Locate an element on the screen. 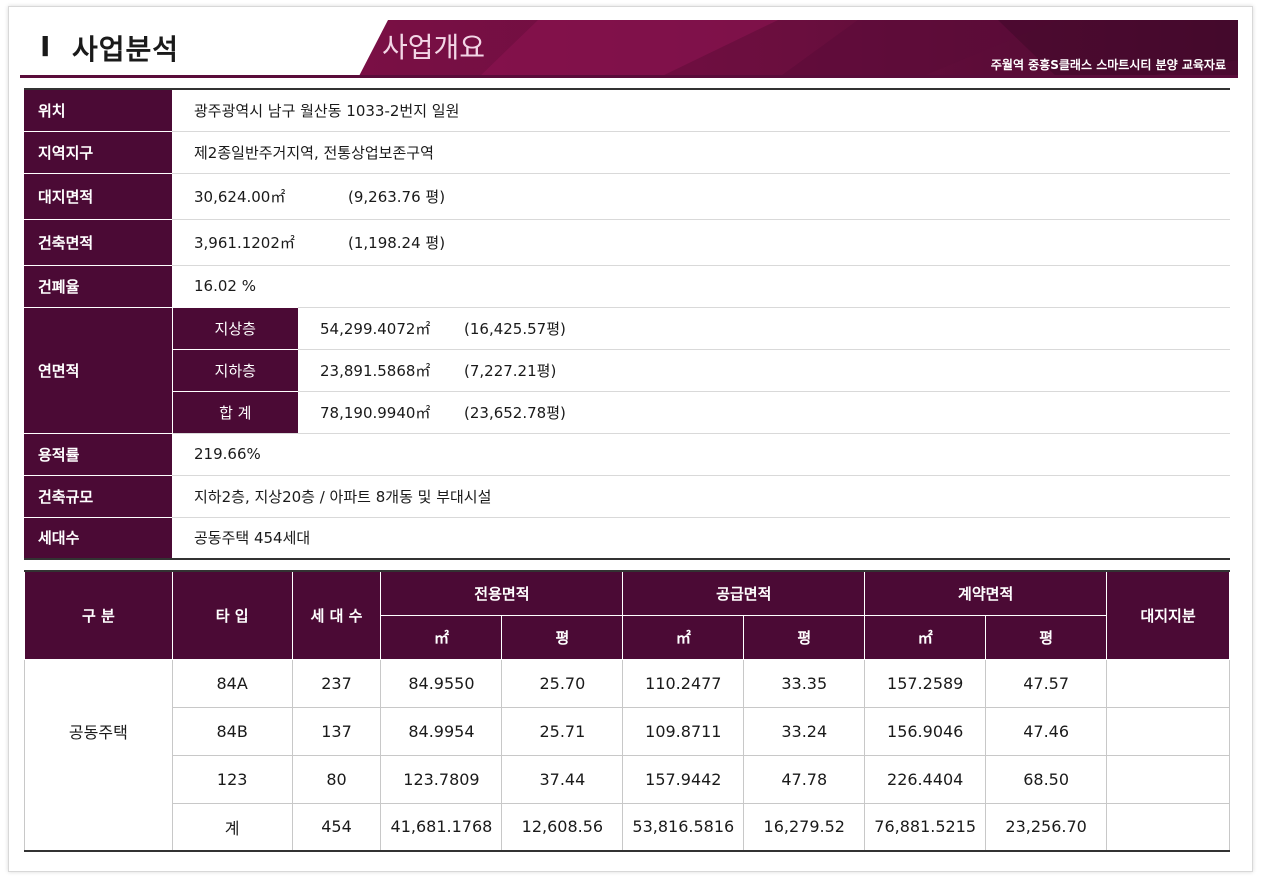 This screenshot has height=878, width=1261. info-row-site-area: 대지면적 30,624.00㎡ (9,263.76 평) is located at coordinates (627, 195).